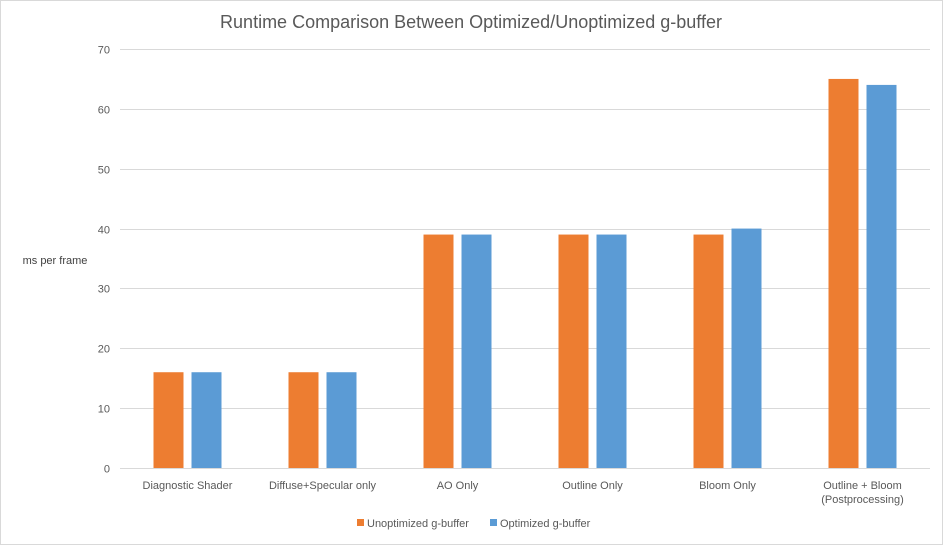  I want to click on x-tick-label: (Postprocessing), so click(862, 500).